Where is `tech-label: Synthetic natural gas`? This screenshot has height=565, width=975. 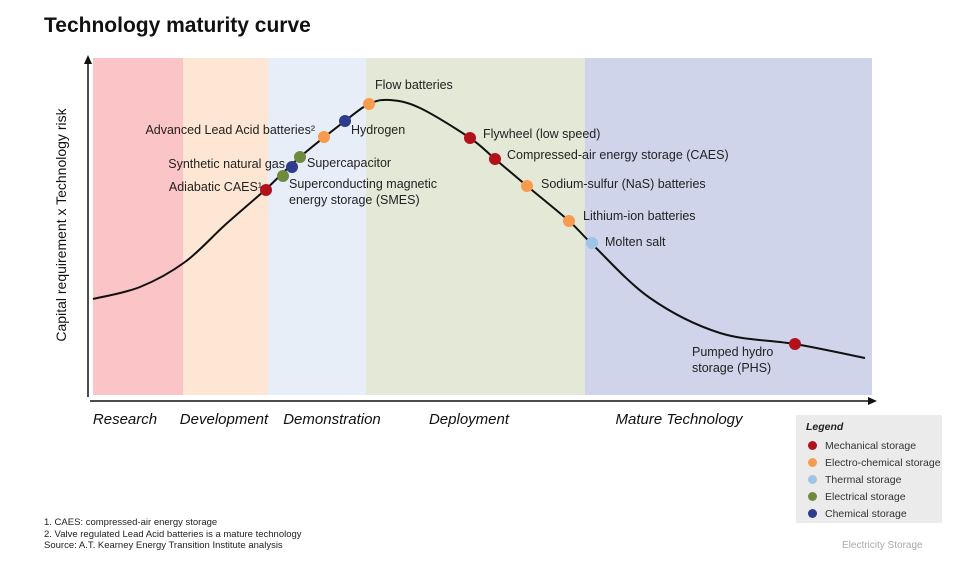 tech-label: Synthetic natural gas is located at coordinates (226, 164).